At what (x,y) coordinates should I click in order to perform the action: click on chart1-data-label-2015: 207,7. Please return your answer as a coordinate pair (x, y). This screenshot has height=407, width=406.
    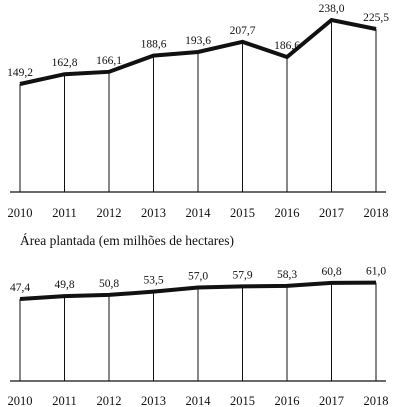
    Looking at the image, I should click on (243, 31).